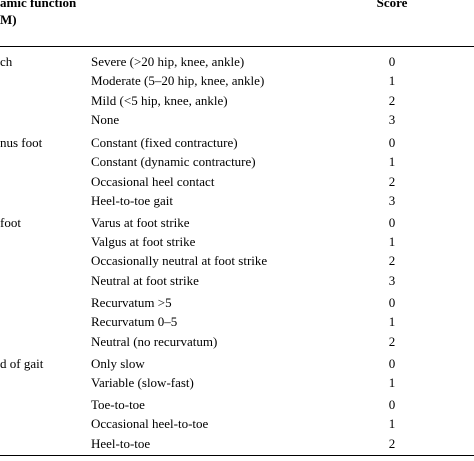 This screenshot has width=474, height=461. I want to click on bottom-rule, so click(237, 455).